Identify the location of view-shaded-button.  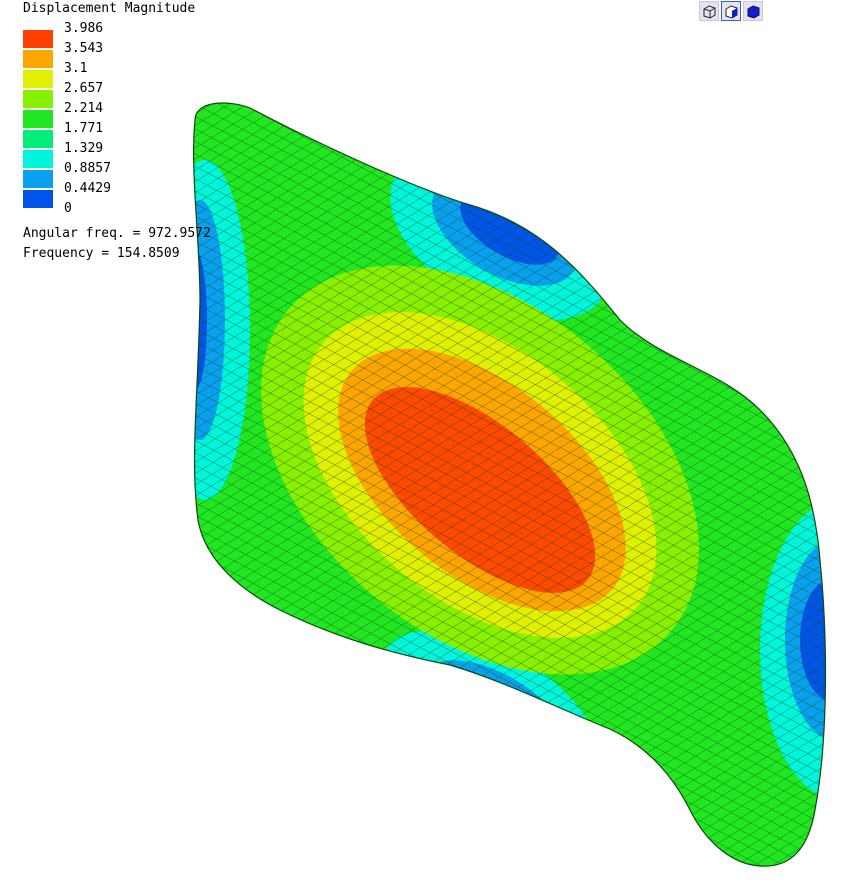
(731, 11).